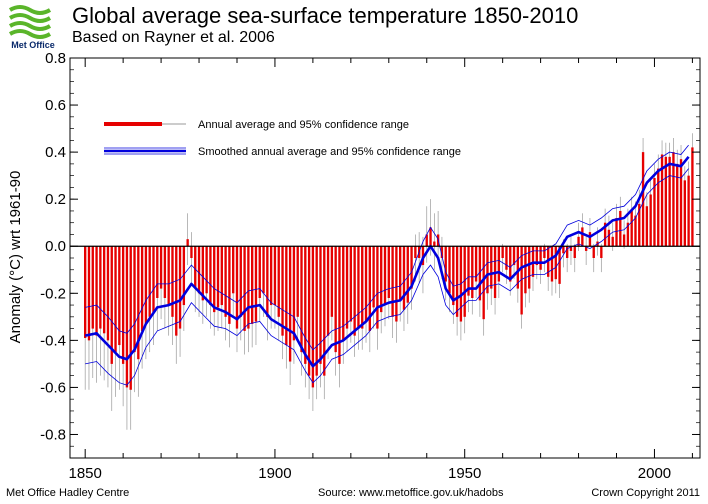  I want to click on bar-1989, so click(612, 241).